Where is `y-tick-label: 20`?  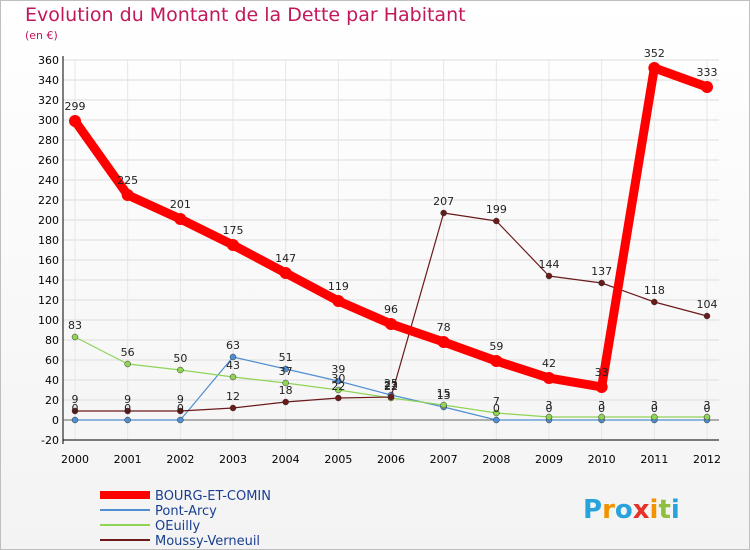 y-tick-label: 20 is located at coordinates (52, 400).